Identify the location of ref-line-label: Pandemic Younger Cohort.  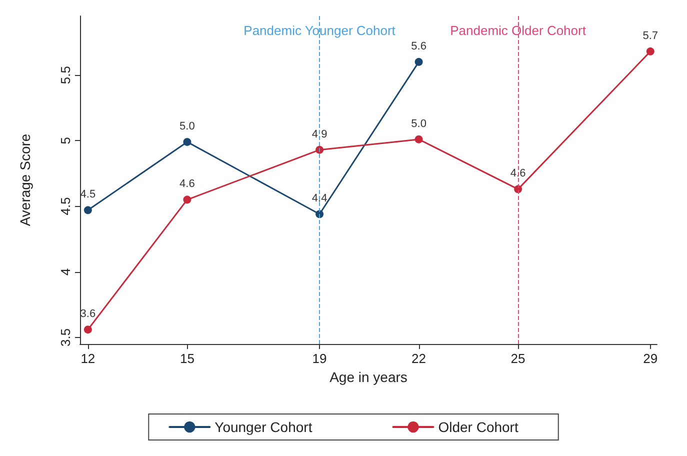
(320, 30).